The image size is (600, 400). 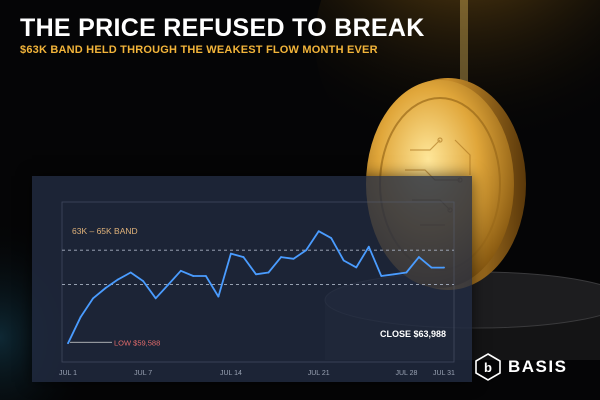 I want to click on page-title: THE PRICE REFUSED TO BREAK, so click(x=222, y=28).